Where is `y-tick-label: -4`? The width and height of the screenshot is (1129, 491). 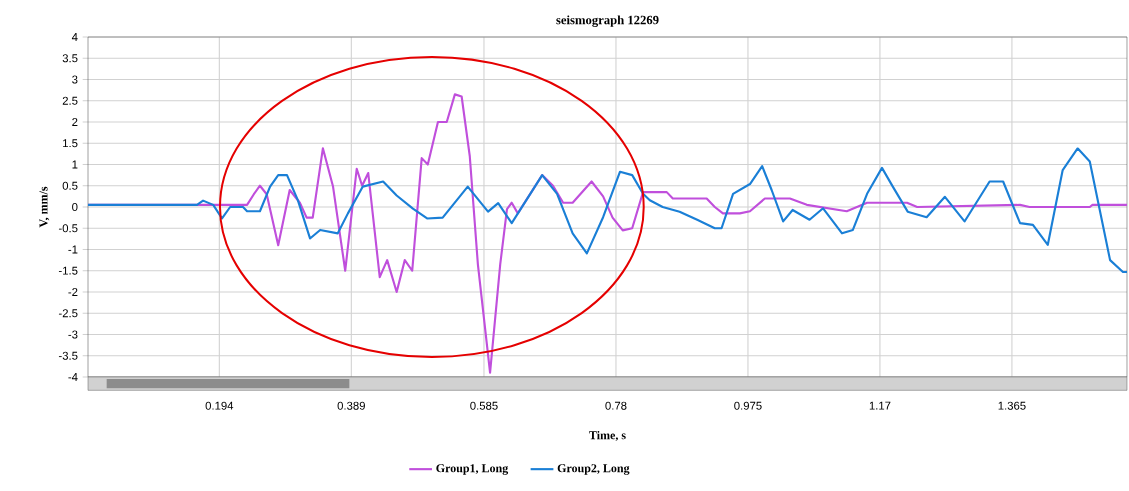
y-tick-label: -4 is located at coordinates (73, 377).